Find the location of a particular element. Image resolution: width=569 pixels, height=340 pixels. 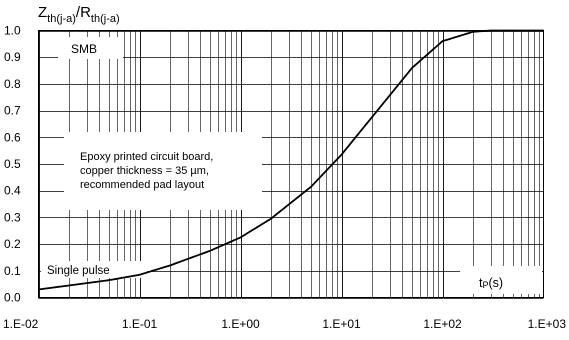

package-label: SMB is located at coordinates (84, 49).